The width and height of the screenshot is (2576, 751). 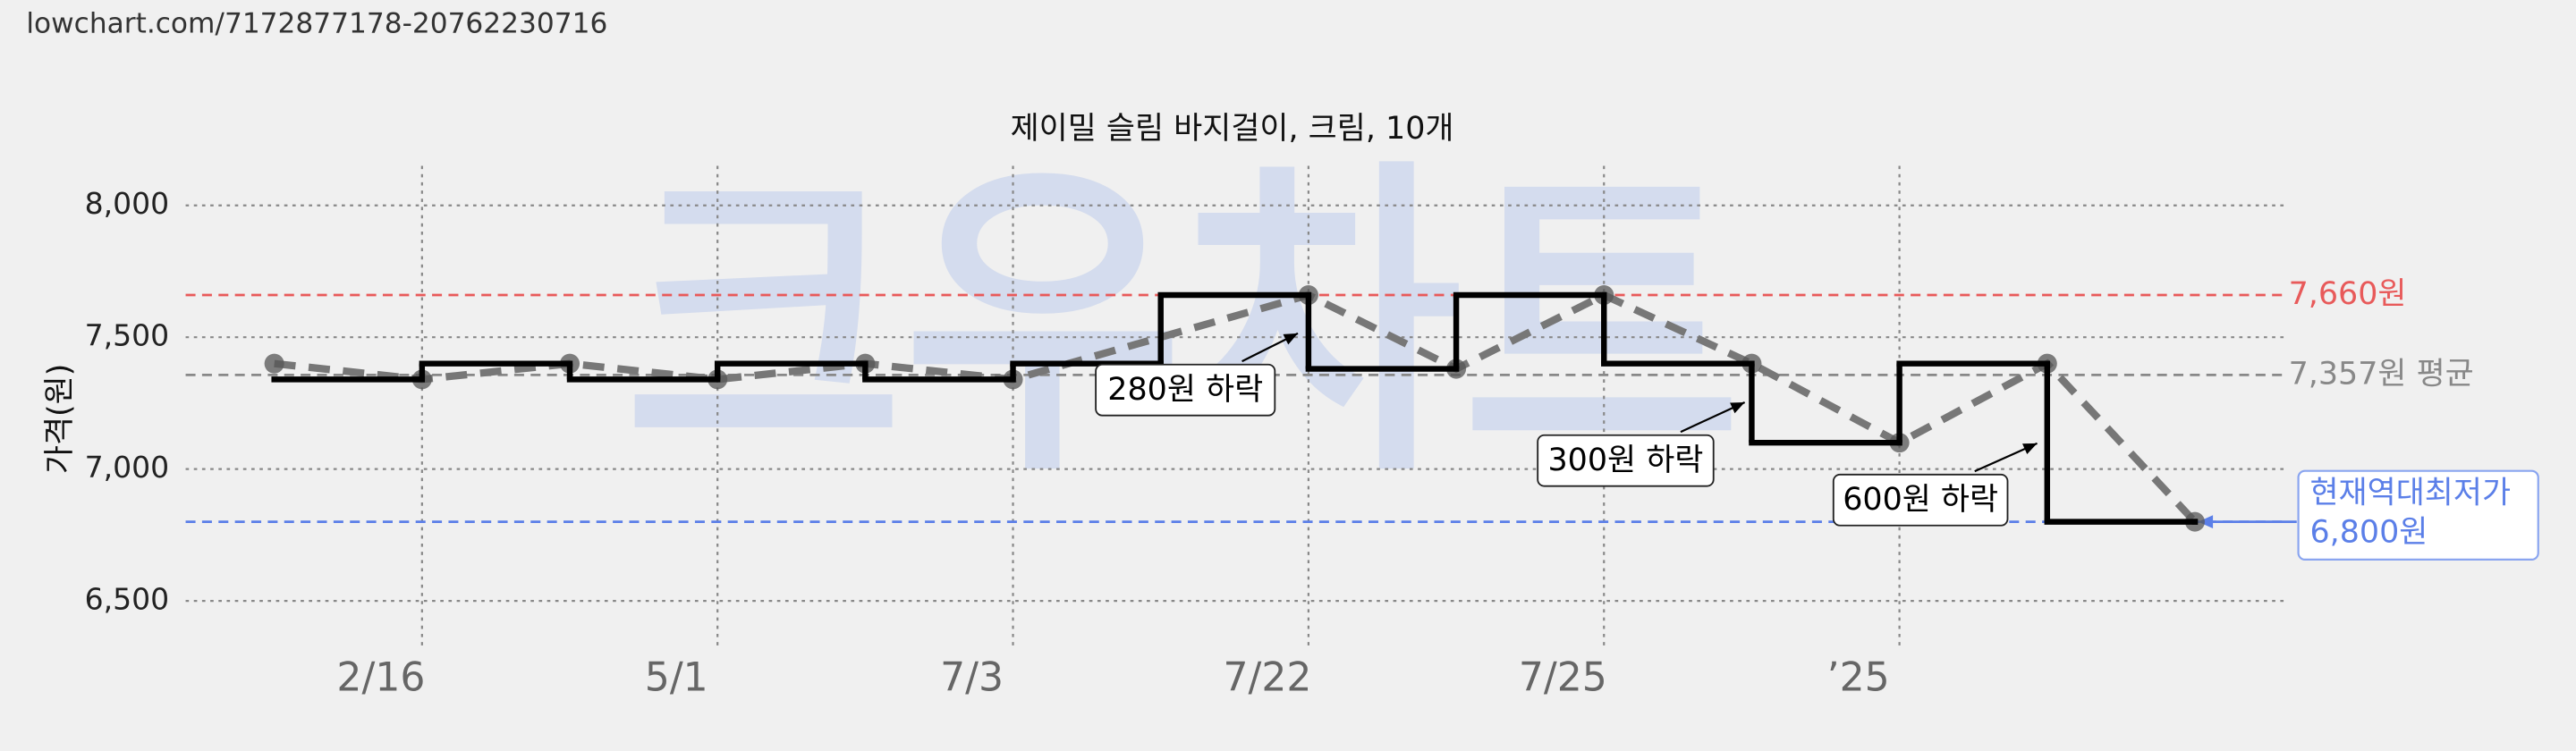 I want to click on annotation: 280원 하락, so click(x=1185, y=390).